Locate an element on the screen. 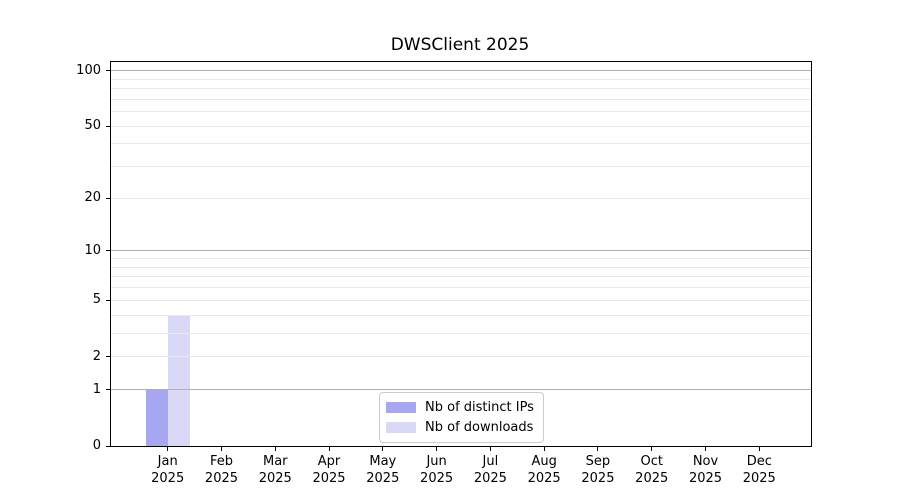  y-tick-label: 2 is located at coordinates (96, 356).